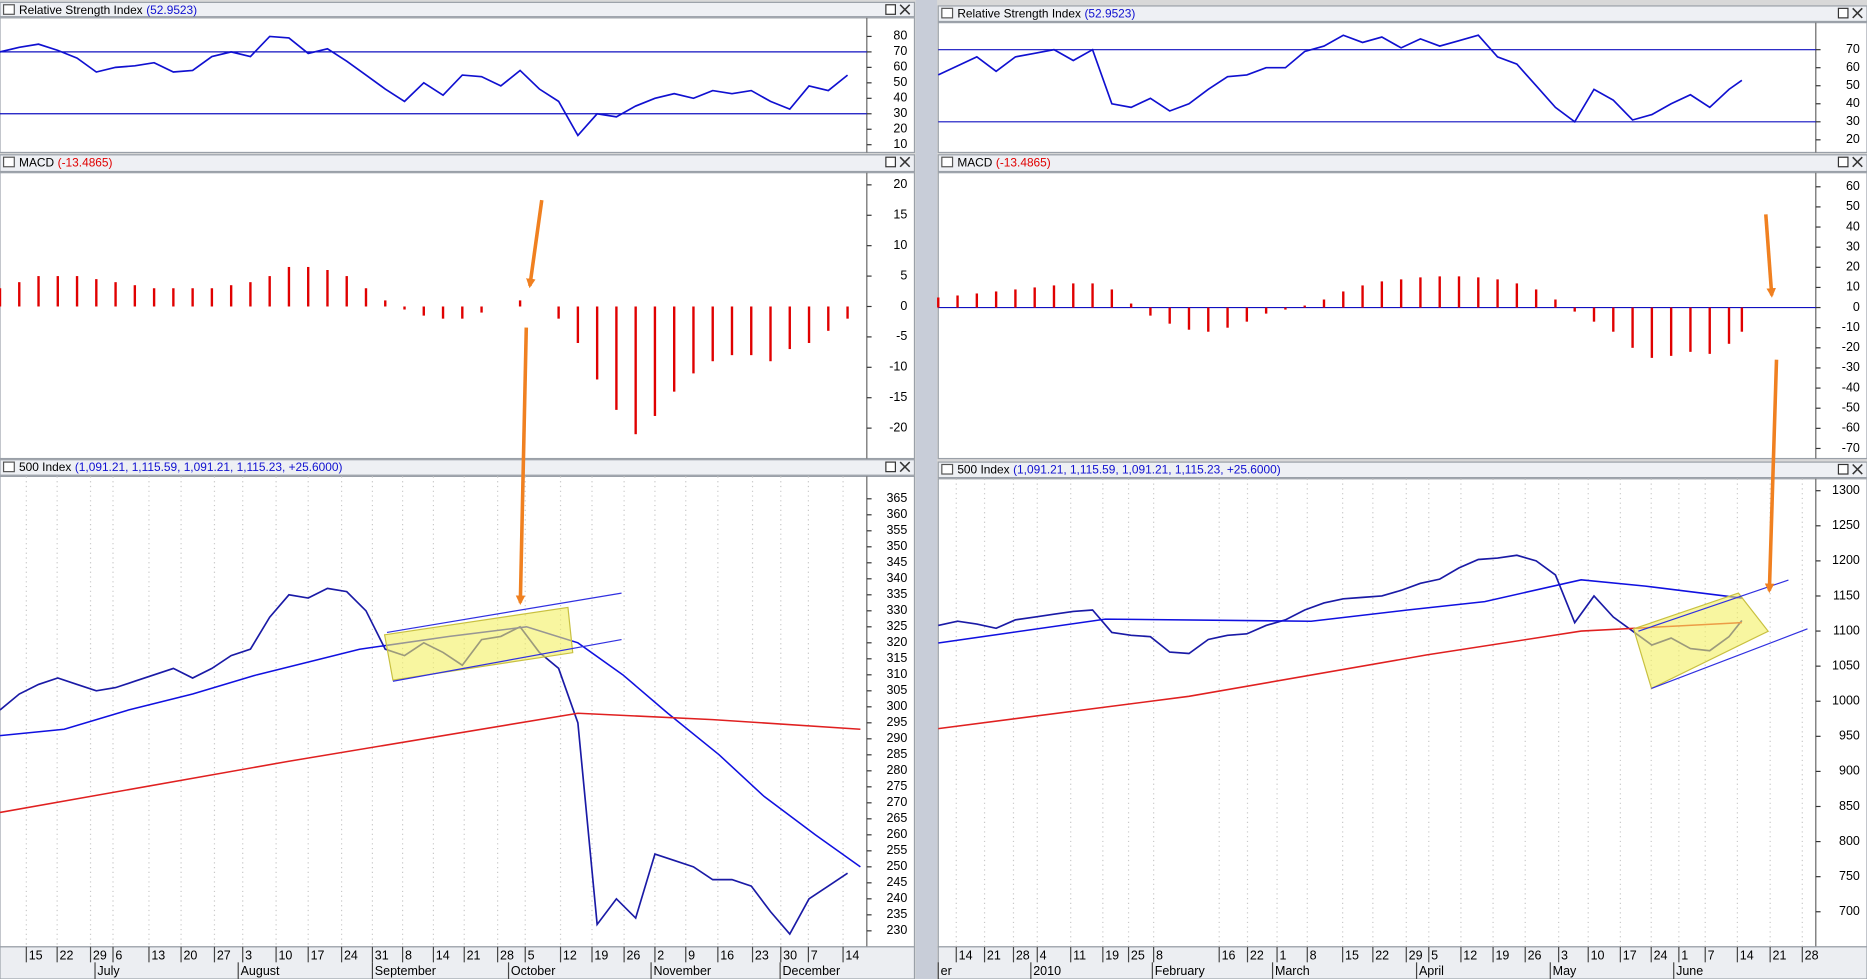 This screenshot has width=1867, height=979. Describe the element at coordinates (994, 956) in the screenshot. I see `x-tick-label: 21` at that location.